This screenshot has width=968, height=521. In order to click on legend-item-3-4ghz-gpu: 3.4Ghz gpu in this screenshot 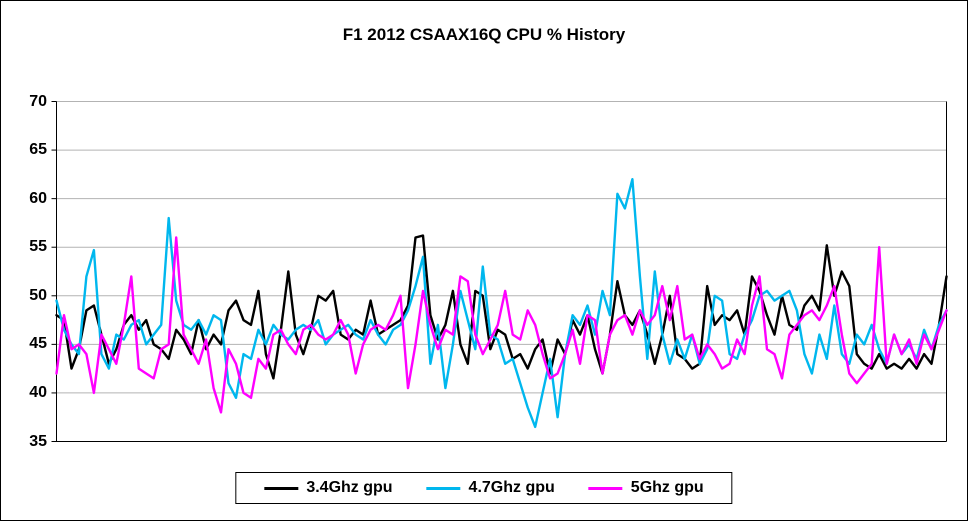, I will do `click(328, 488)`.